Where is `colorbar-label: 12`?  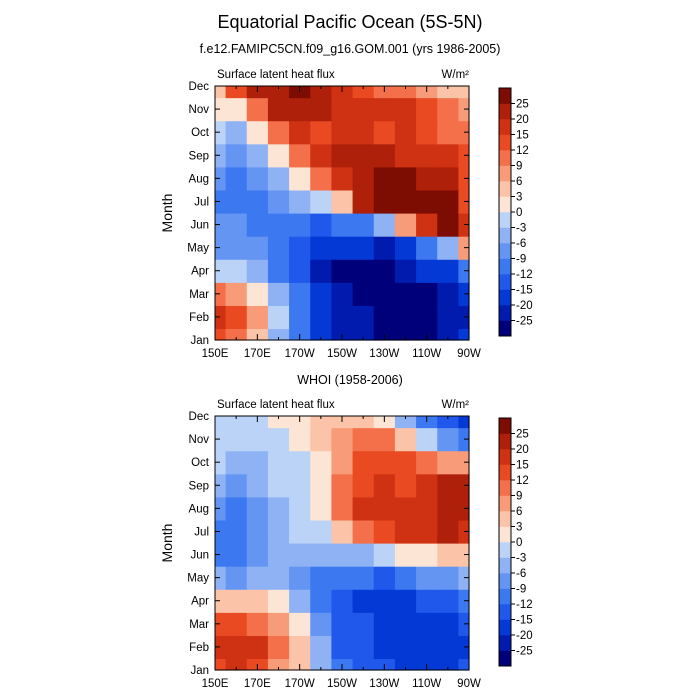
colorbar-label: 12 is located at coordinates (522, 481).